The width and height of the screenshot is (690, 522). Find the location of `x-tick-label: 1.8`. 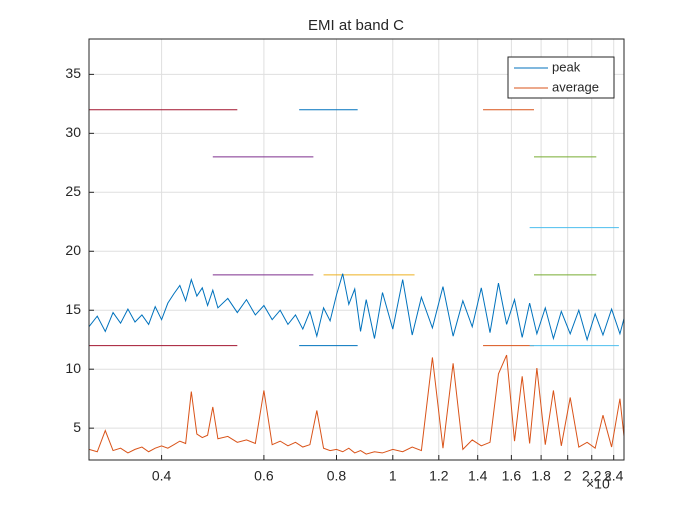

x-tick-label: 1.8 is located at coordinates (541, 476).